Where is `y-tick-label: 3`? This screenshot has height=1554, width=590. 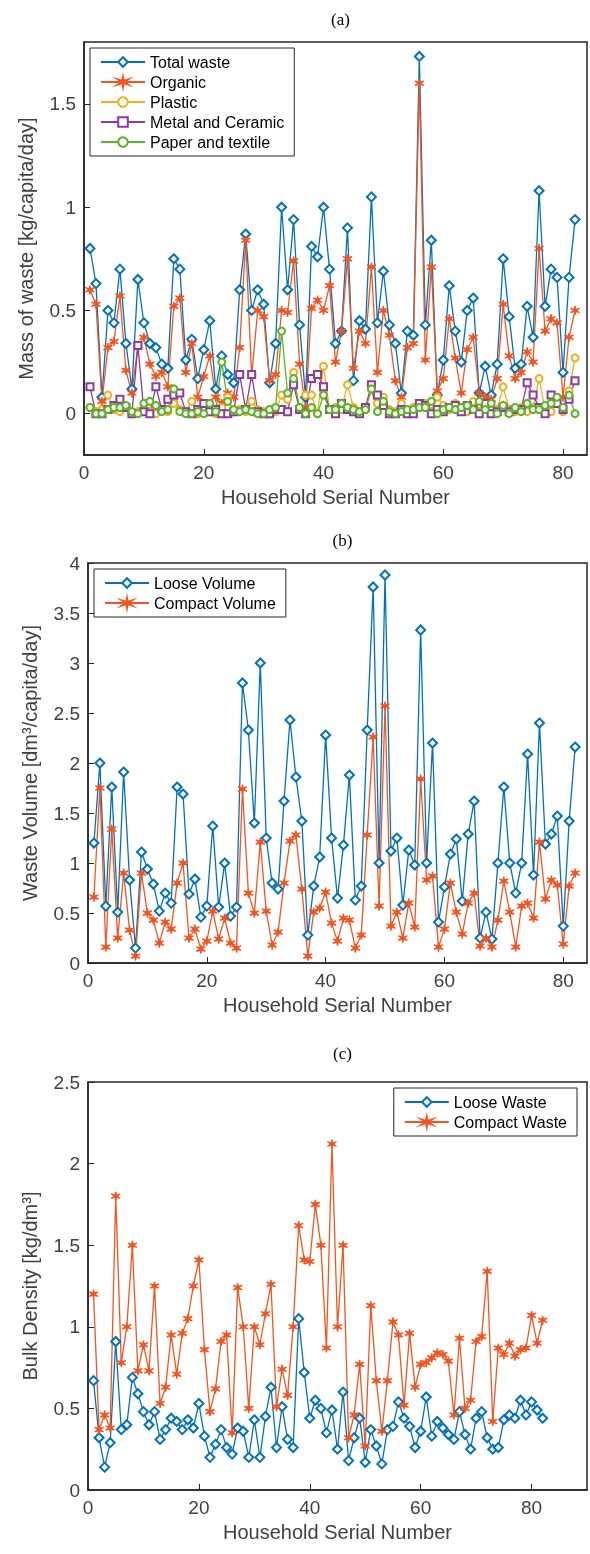
y-tick-label: 3 is located at coordinates (74, 663).